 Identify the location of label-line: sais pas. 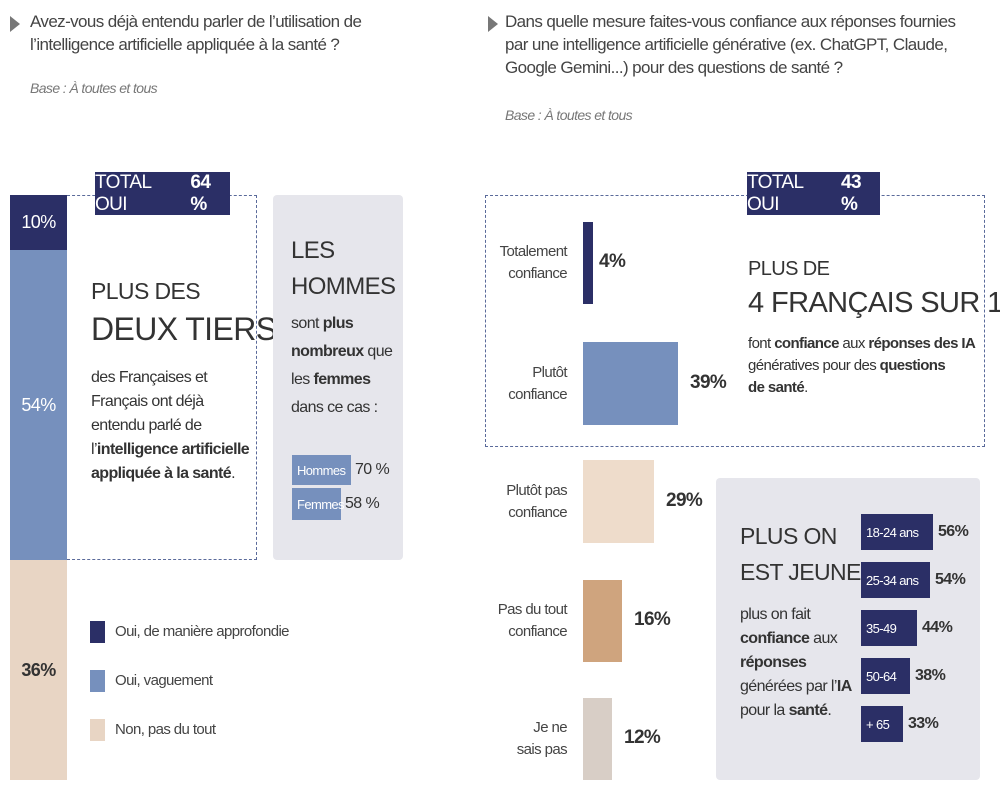
(542, 749).